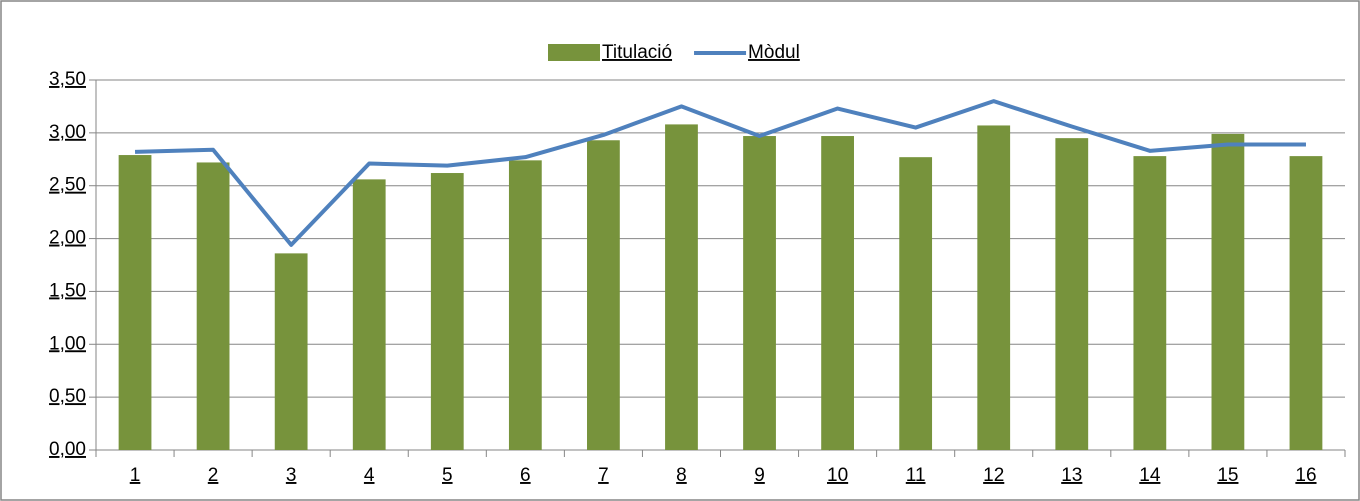 The height and width of the screenshot is (501, 1360). I want to click on y-tick-label: 2,50, so click(67, 185).